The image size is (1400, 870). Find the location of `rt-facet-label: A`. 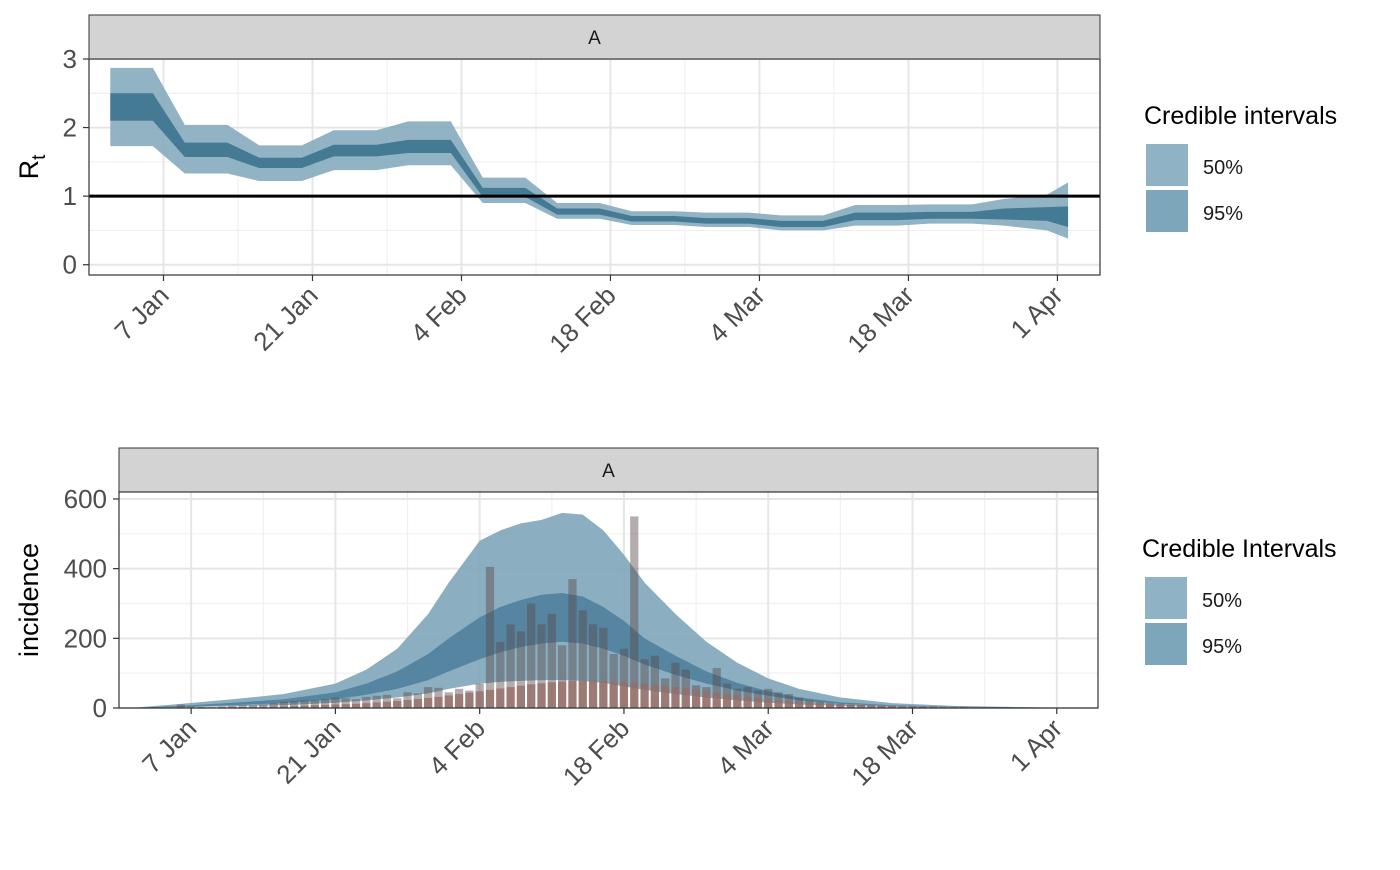

rt-facet-label: A is located at coordinates (594, 38).